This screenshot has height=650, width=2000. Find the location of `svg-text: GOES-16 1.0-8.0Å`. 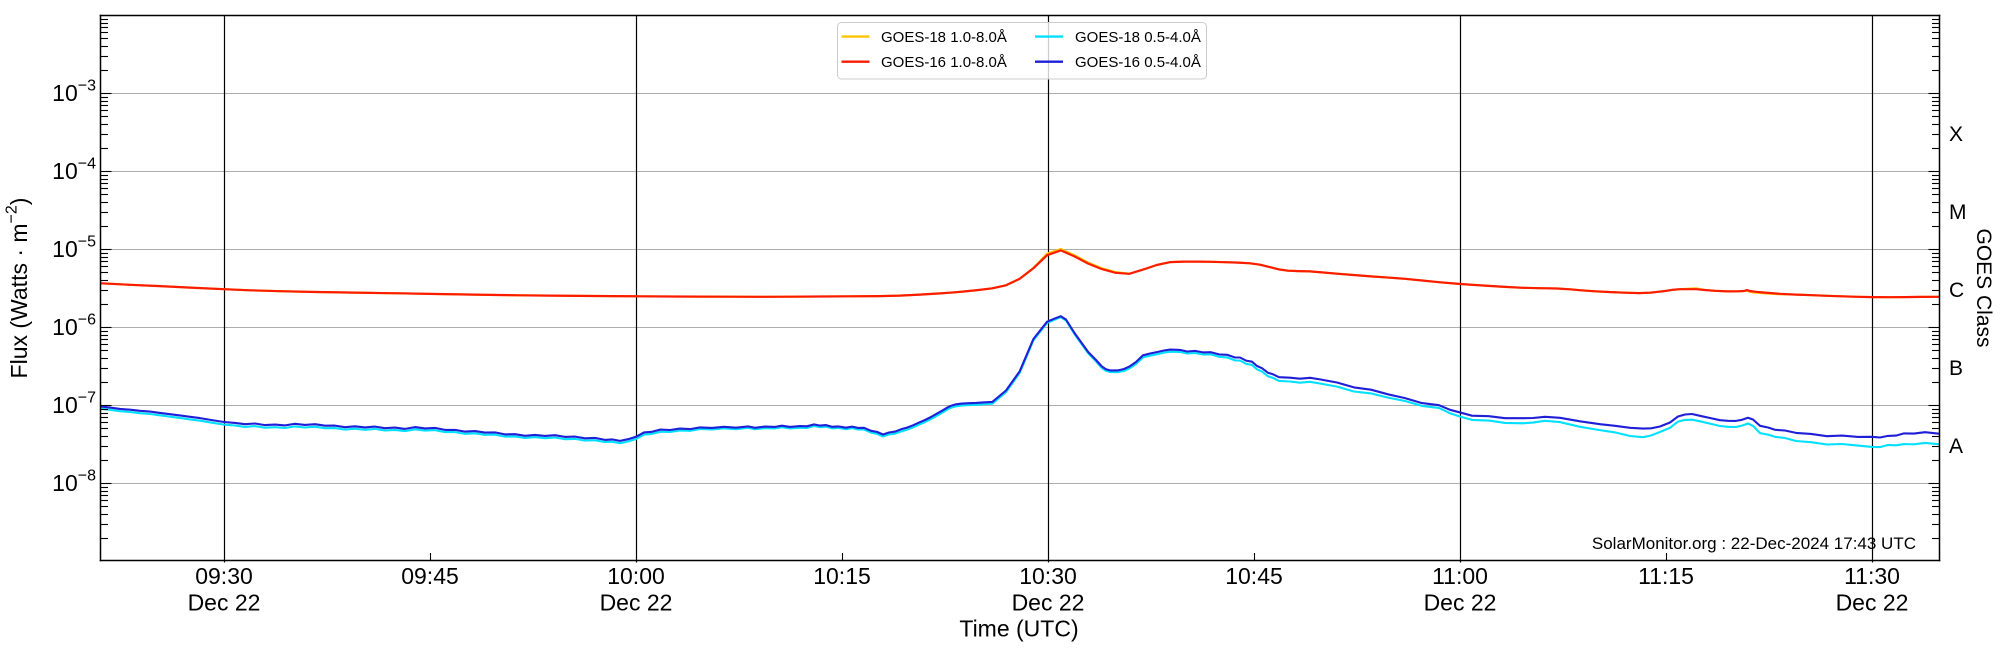

svg-text: GOES-16 1.0-8.0Å is located at coordinates (944, 62).